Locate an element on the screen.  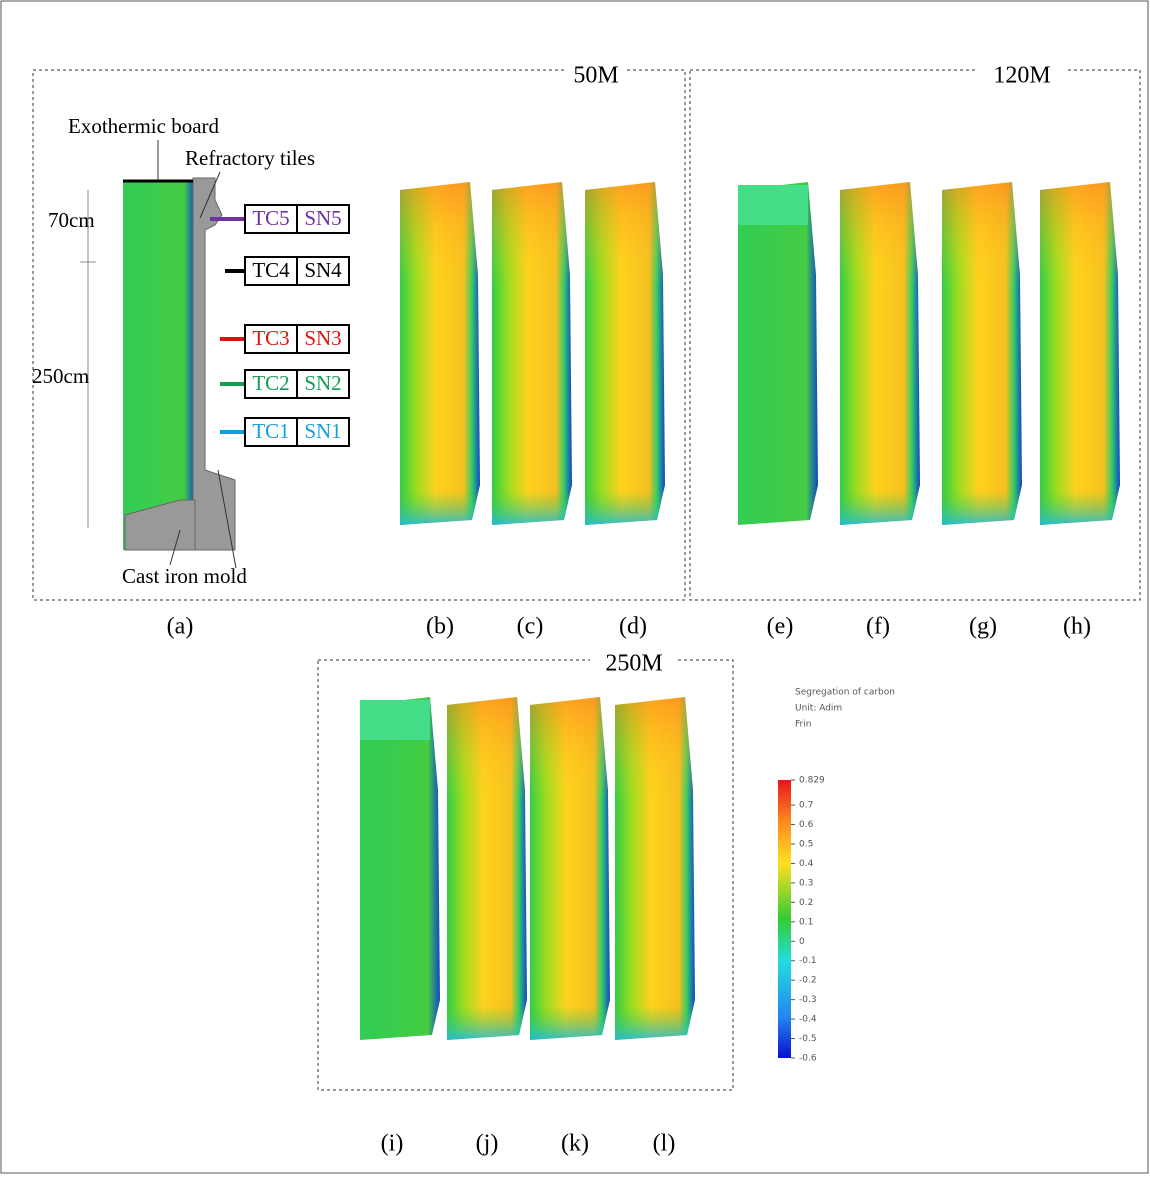
schematic is located at coordinates (158, 354).